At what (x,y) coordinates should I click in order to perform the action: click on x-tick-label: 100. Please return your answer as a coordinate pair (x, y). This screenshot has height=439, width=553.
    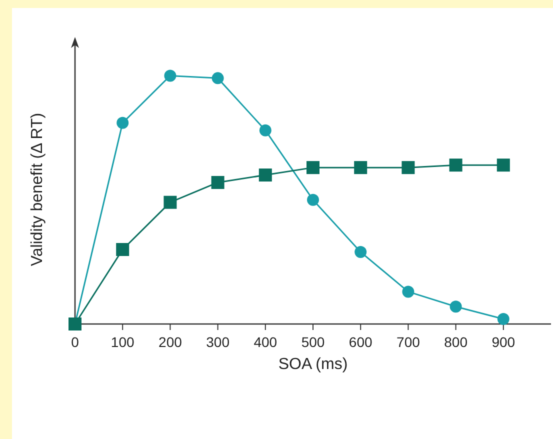
    Looking at the image, I should click on (122, 342).